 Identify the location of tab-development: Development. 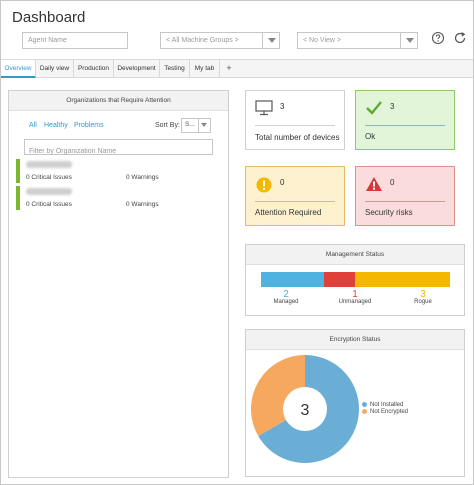
(137, 68).